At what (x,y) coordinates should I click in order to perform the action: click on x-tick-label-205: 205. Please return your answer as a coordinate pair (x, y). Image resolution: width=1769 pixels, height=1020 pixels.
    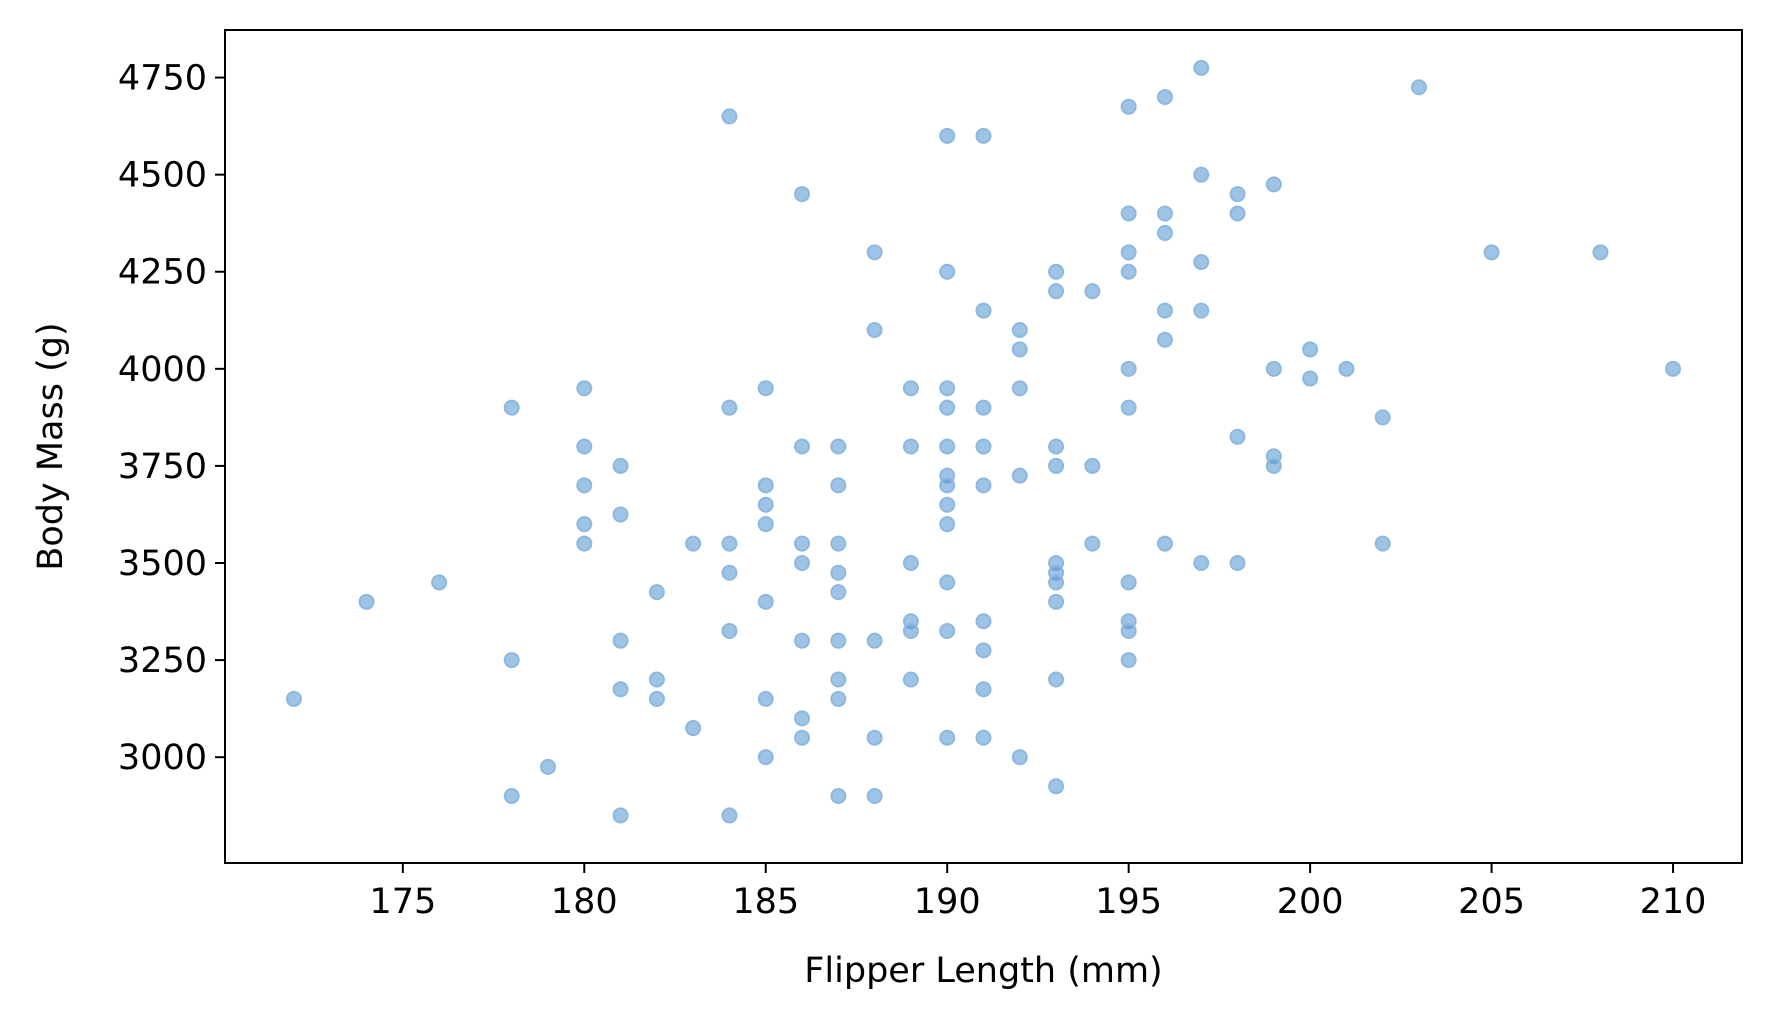
    Looking at the image, I should click on (1491, 902).